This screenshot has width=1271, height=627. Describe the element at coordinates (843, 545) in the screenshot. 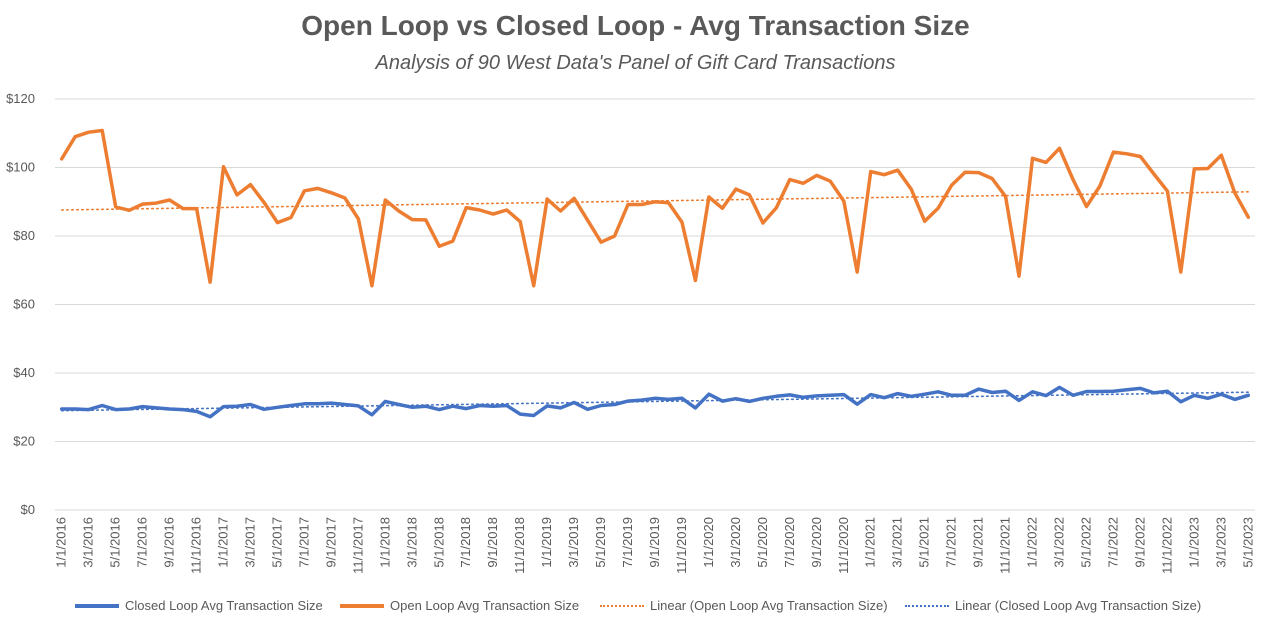

I see `x-tick-label: 11/1/2020` at that location.